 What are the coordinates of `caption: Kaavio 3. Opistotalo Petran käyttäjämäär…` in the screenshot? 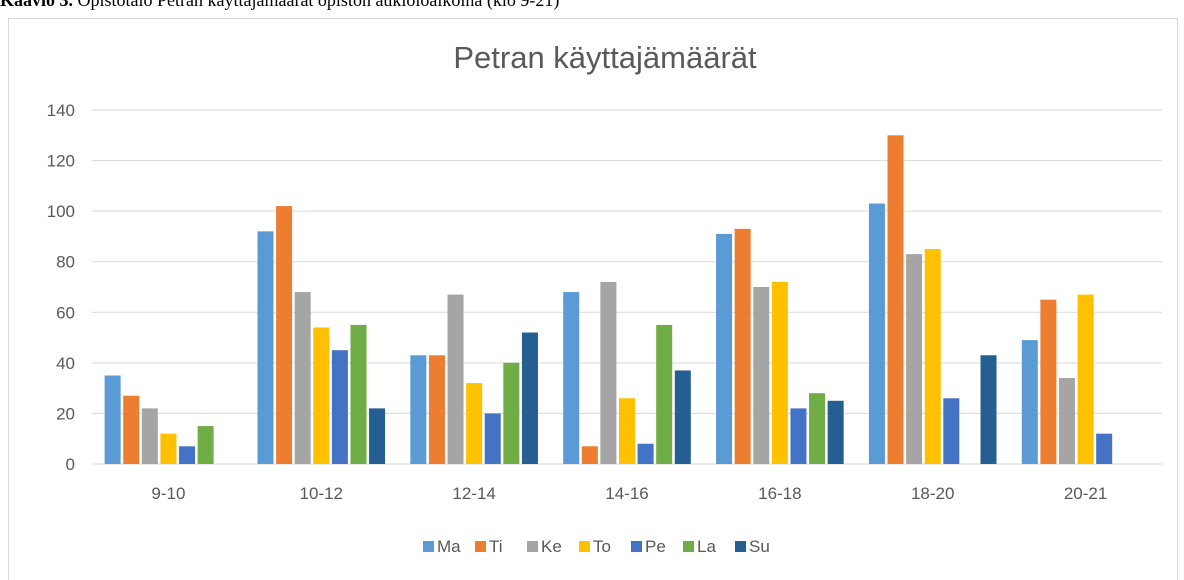 It's located at (279, 5).